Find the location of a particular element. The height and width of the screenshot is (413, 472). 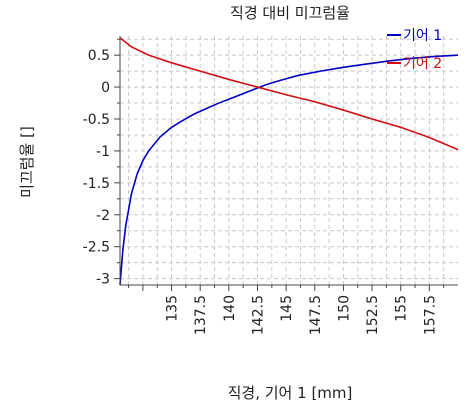

x-tick-label: 145 is located at coordinates (287, 308).